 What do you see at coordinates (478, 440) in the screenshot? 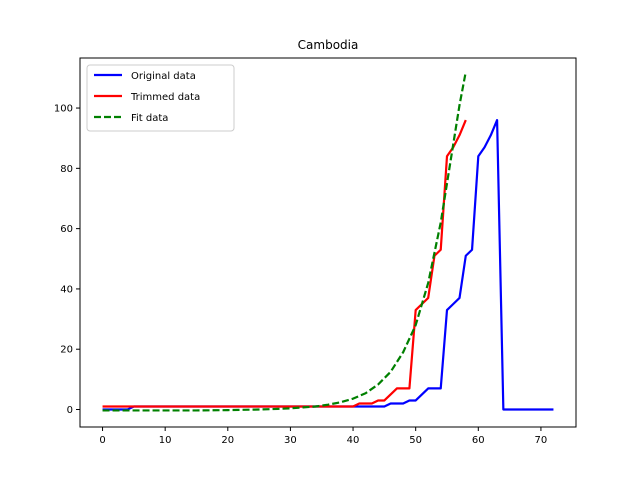
I see `x-tick-label: 60` at bounding box center [478, 440].